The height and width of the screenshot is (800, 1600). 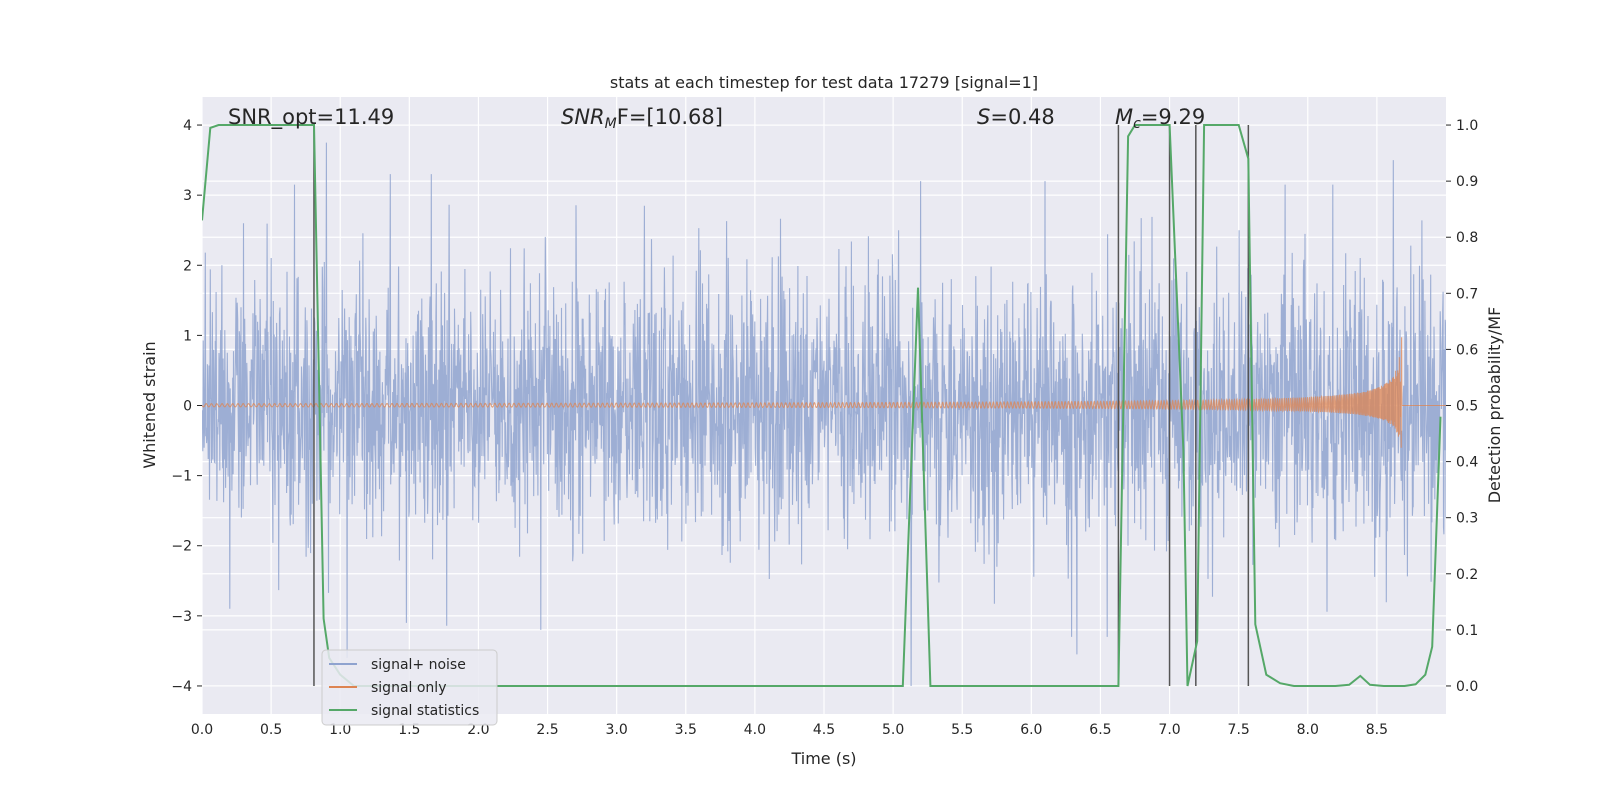 I want to click on legend-label-signal-only: signal only, so click(x=408, y=688).